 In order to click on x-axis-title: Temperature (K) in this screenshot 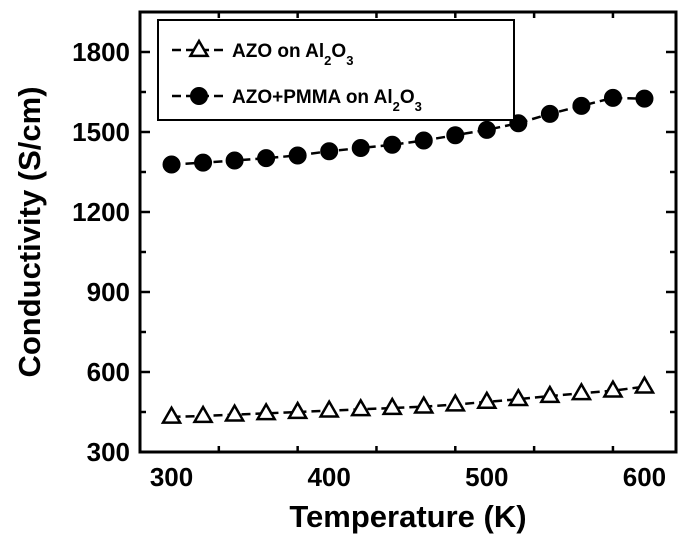, I will do `click(407, 516)`.